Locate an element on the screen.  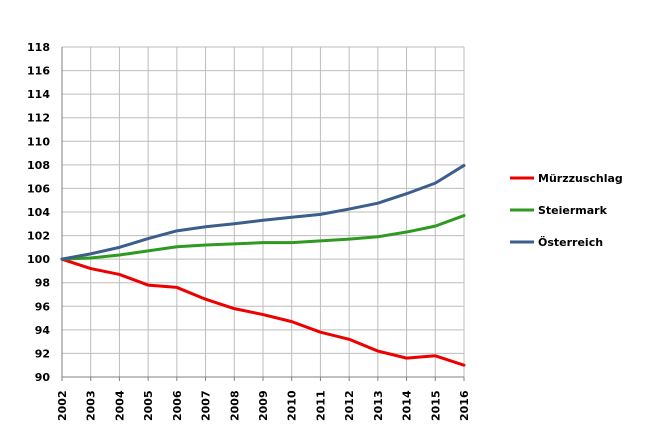
x-tick-label: 2002 is located at coordinates (62, 405).